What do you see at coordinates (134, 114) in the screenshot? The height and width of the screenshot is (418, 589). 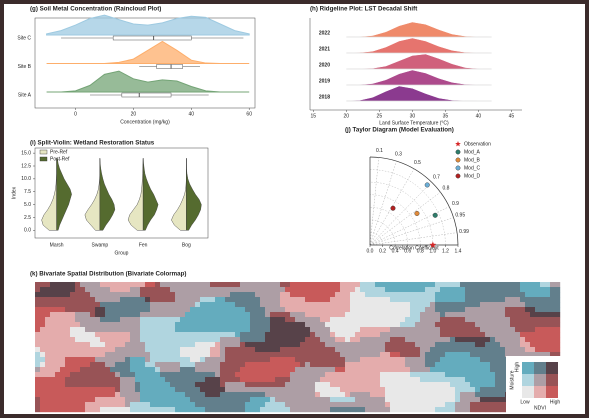 I see `x-tick-label: 20` at bounding box center [134, 114].